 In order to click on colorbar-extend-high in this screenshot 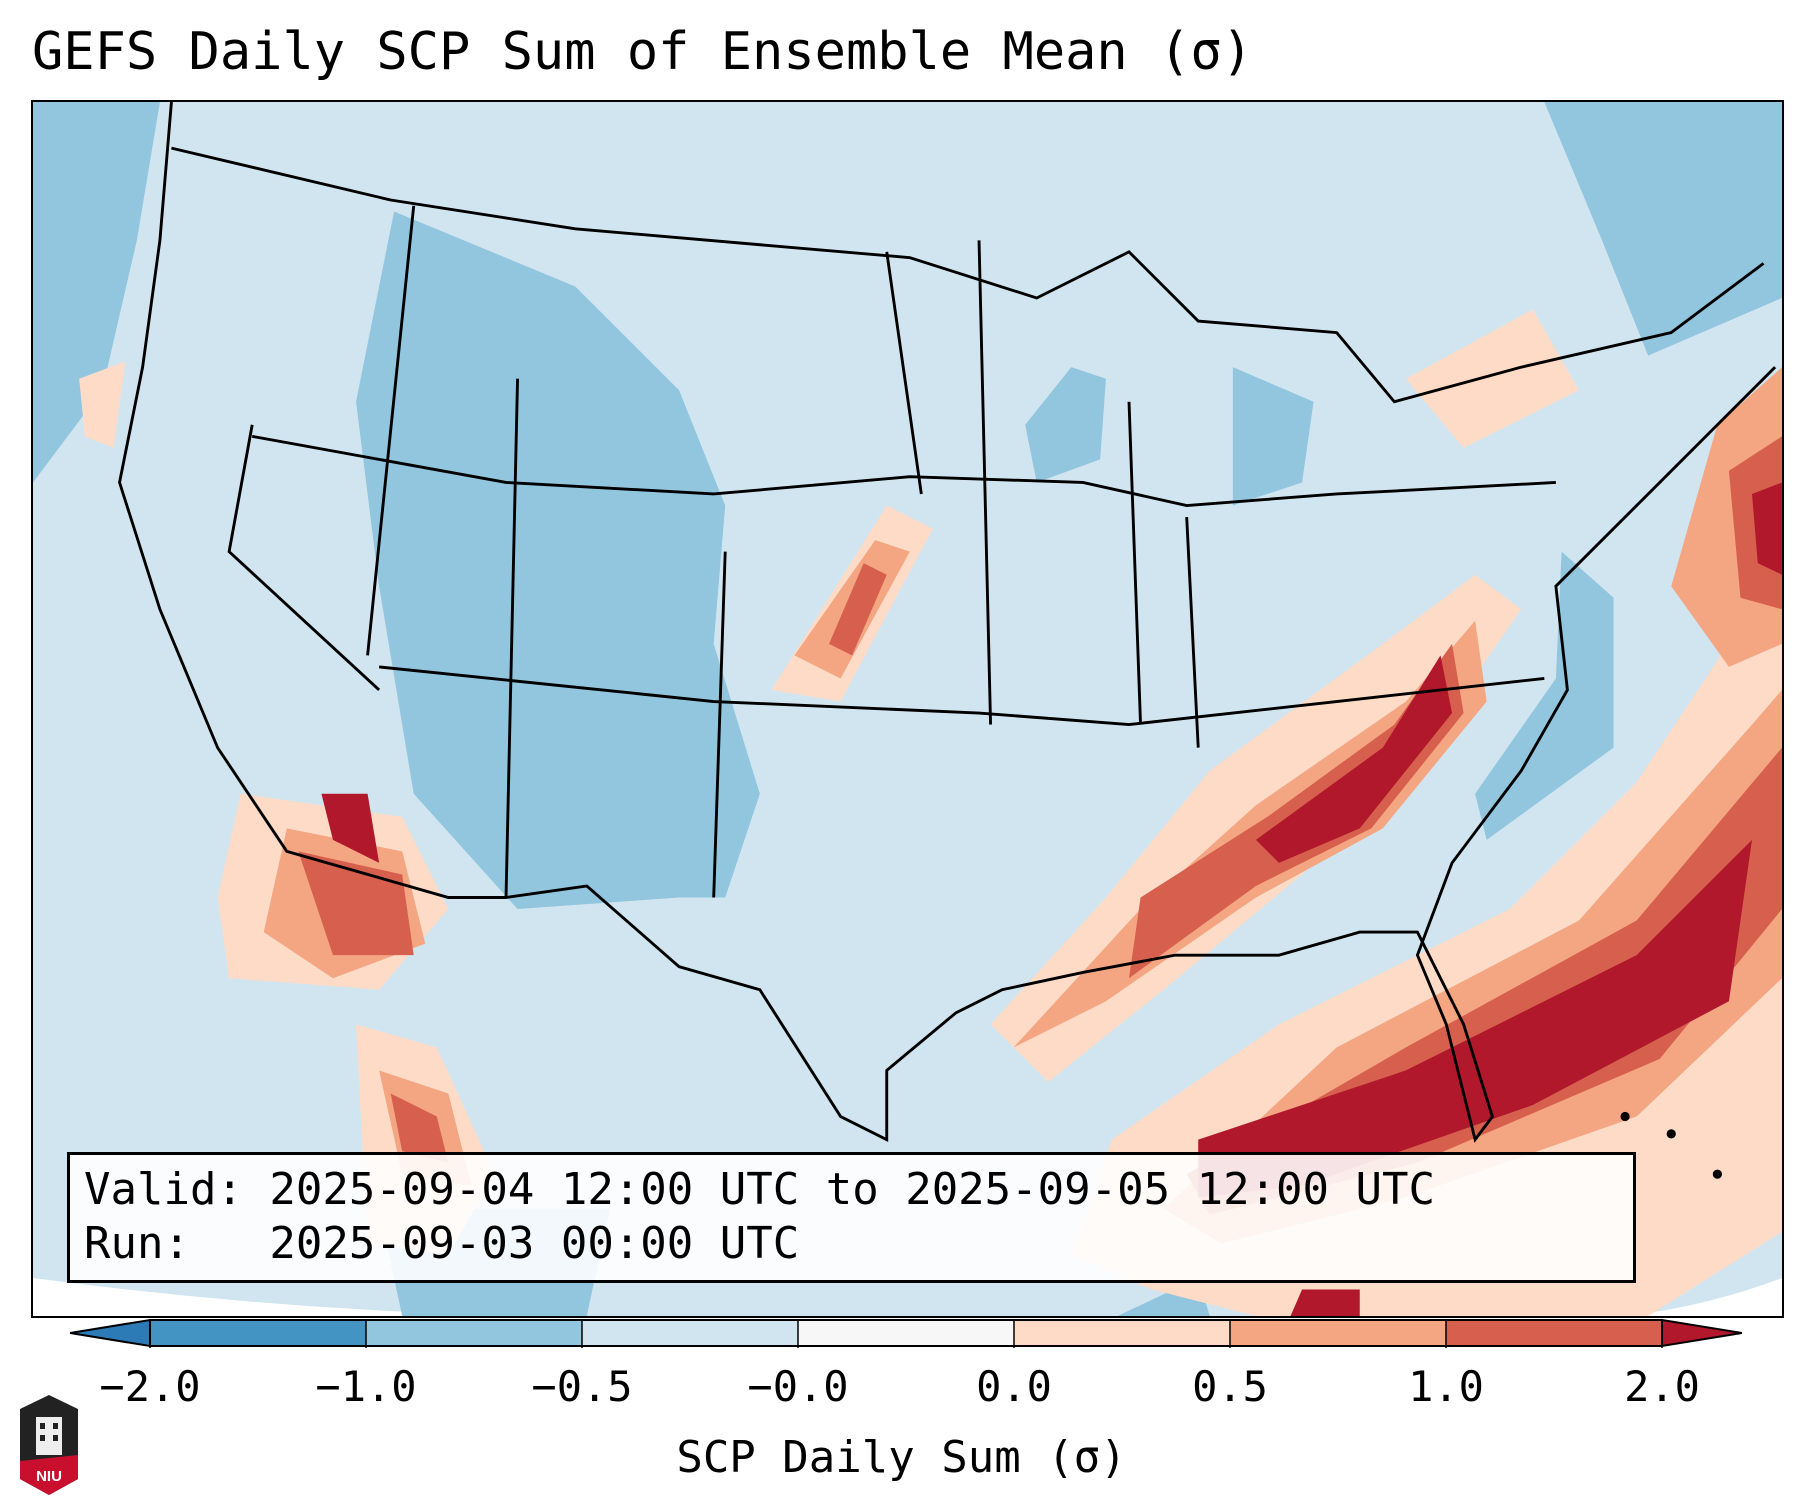, I will do `click(1702, 1333)`.